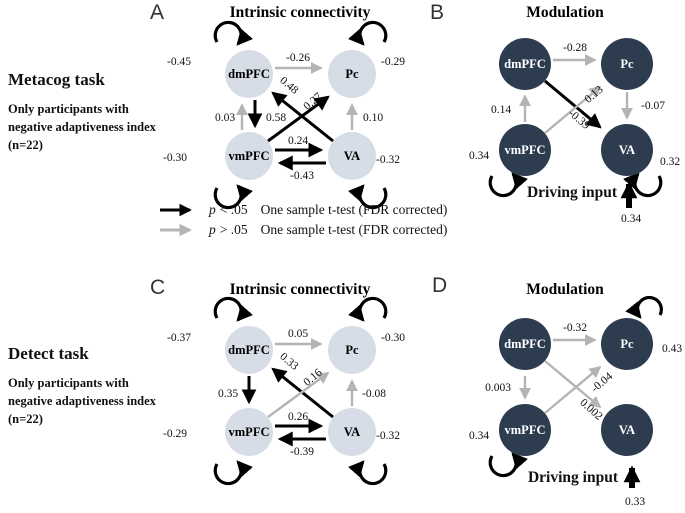 The height and width of the screenshot is (513, 685). What do you see at coordinates (590, 410) in the screenshot?
I see `value-dmpfc-va: 0.002` at bounding box center [590, 410].